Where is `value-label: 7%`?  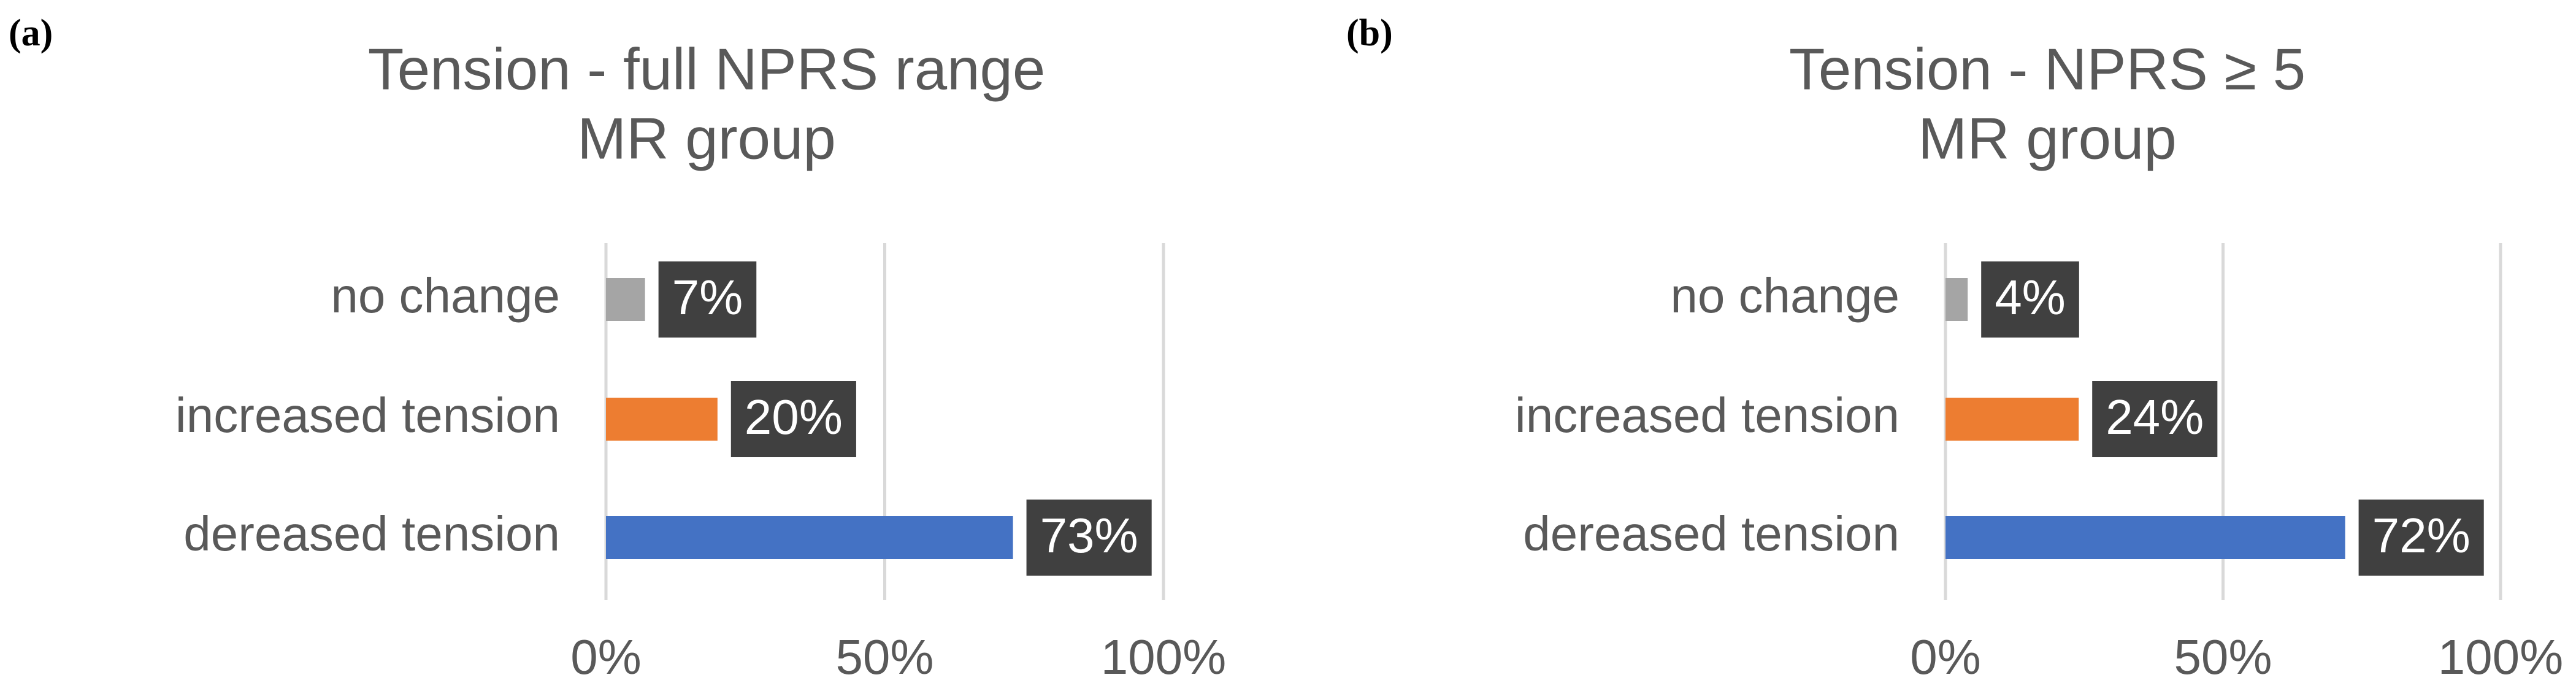
value-label: 7% is located at coordinates (707, 297).